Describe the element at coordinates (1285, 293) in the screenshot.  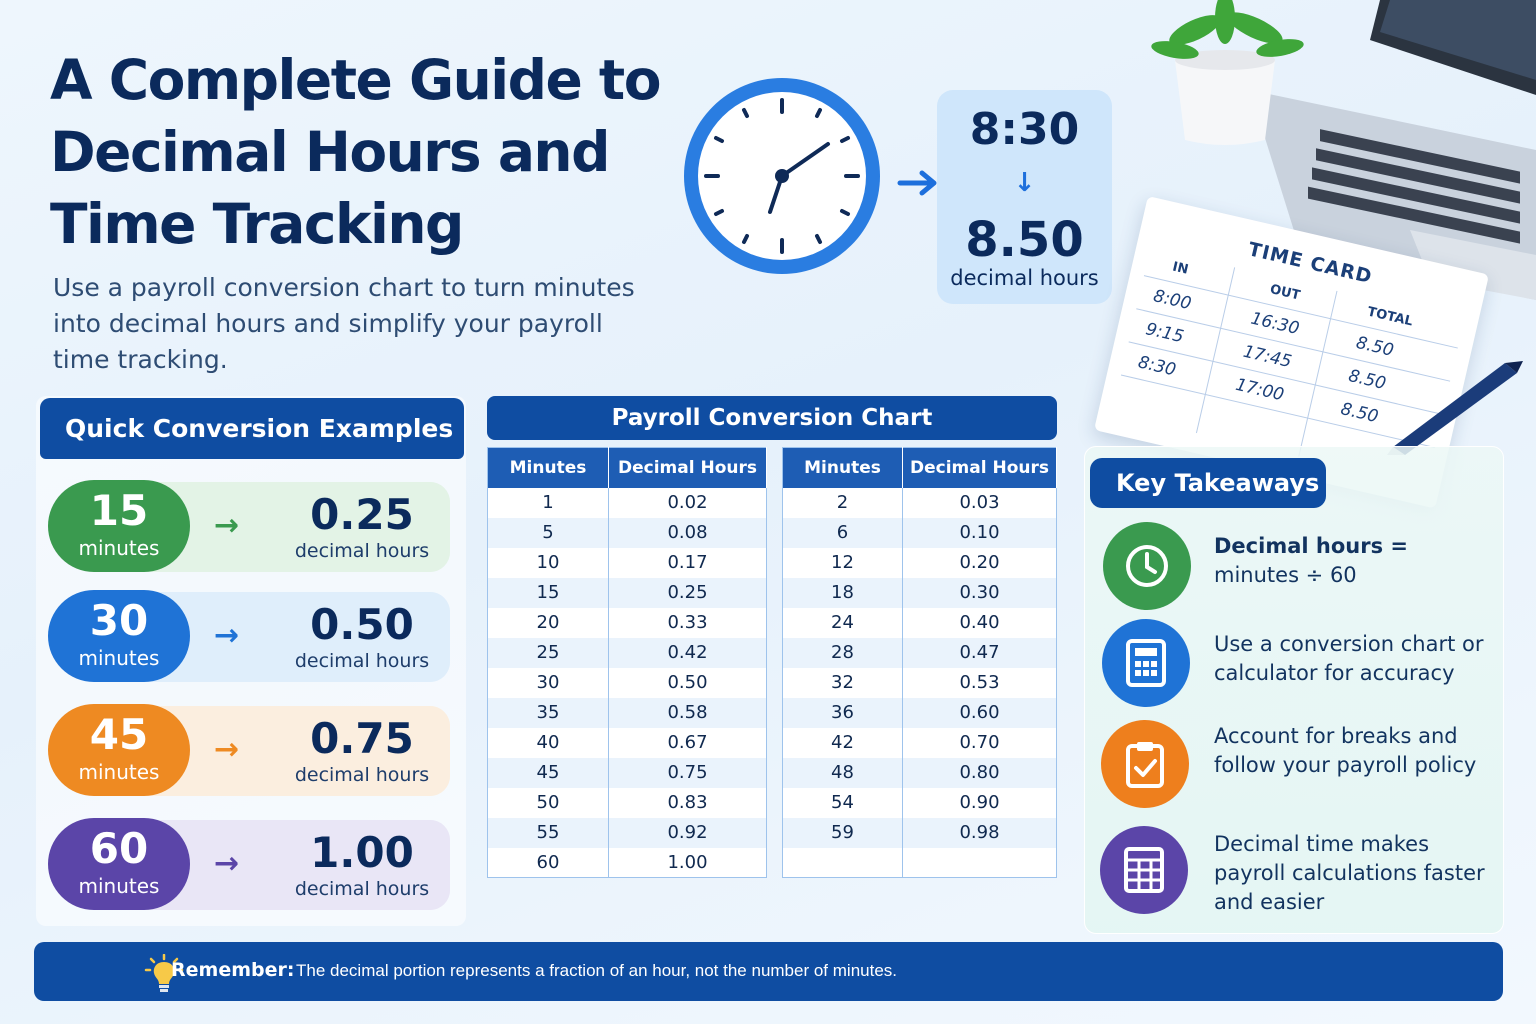
I see `time-card-header-out: OUT` at that location.